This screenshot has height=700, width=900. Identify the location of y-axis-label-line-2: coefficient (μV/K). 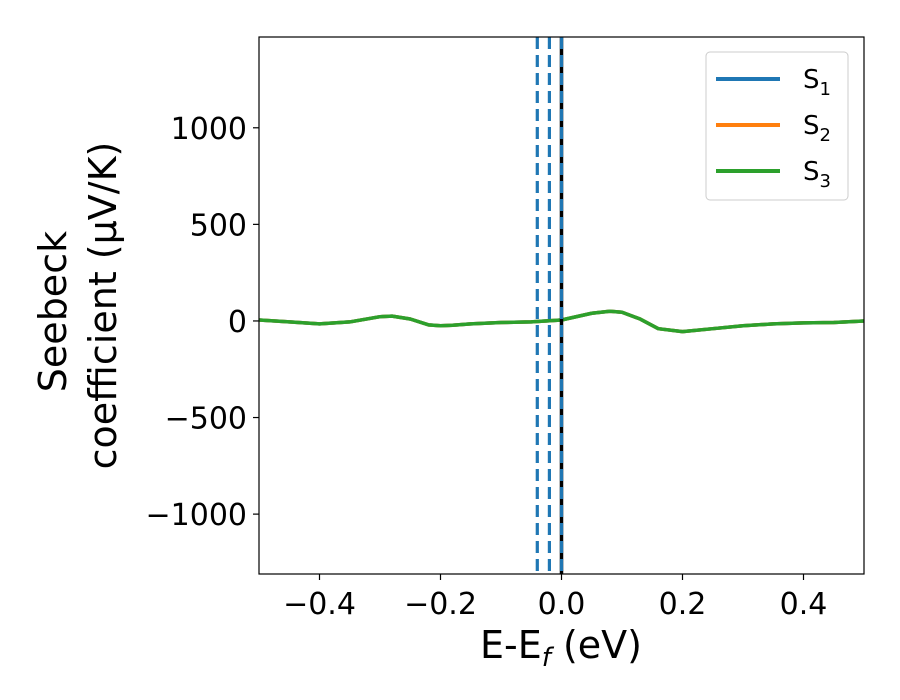
(103, 306).